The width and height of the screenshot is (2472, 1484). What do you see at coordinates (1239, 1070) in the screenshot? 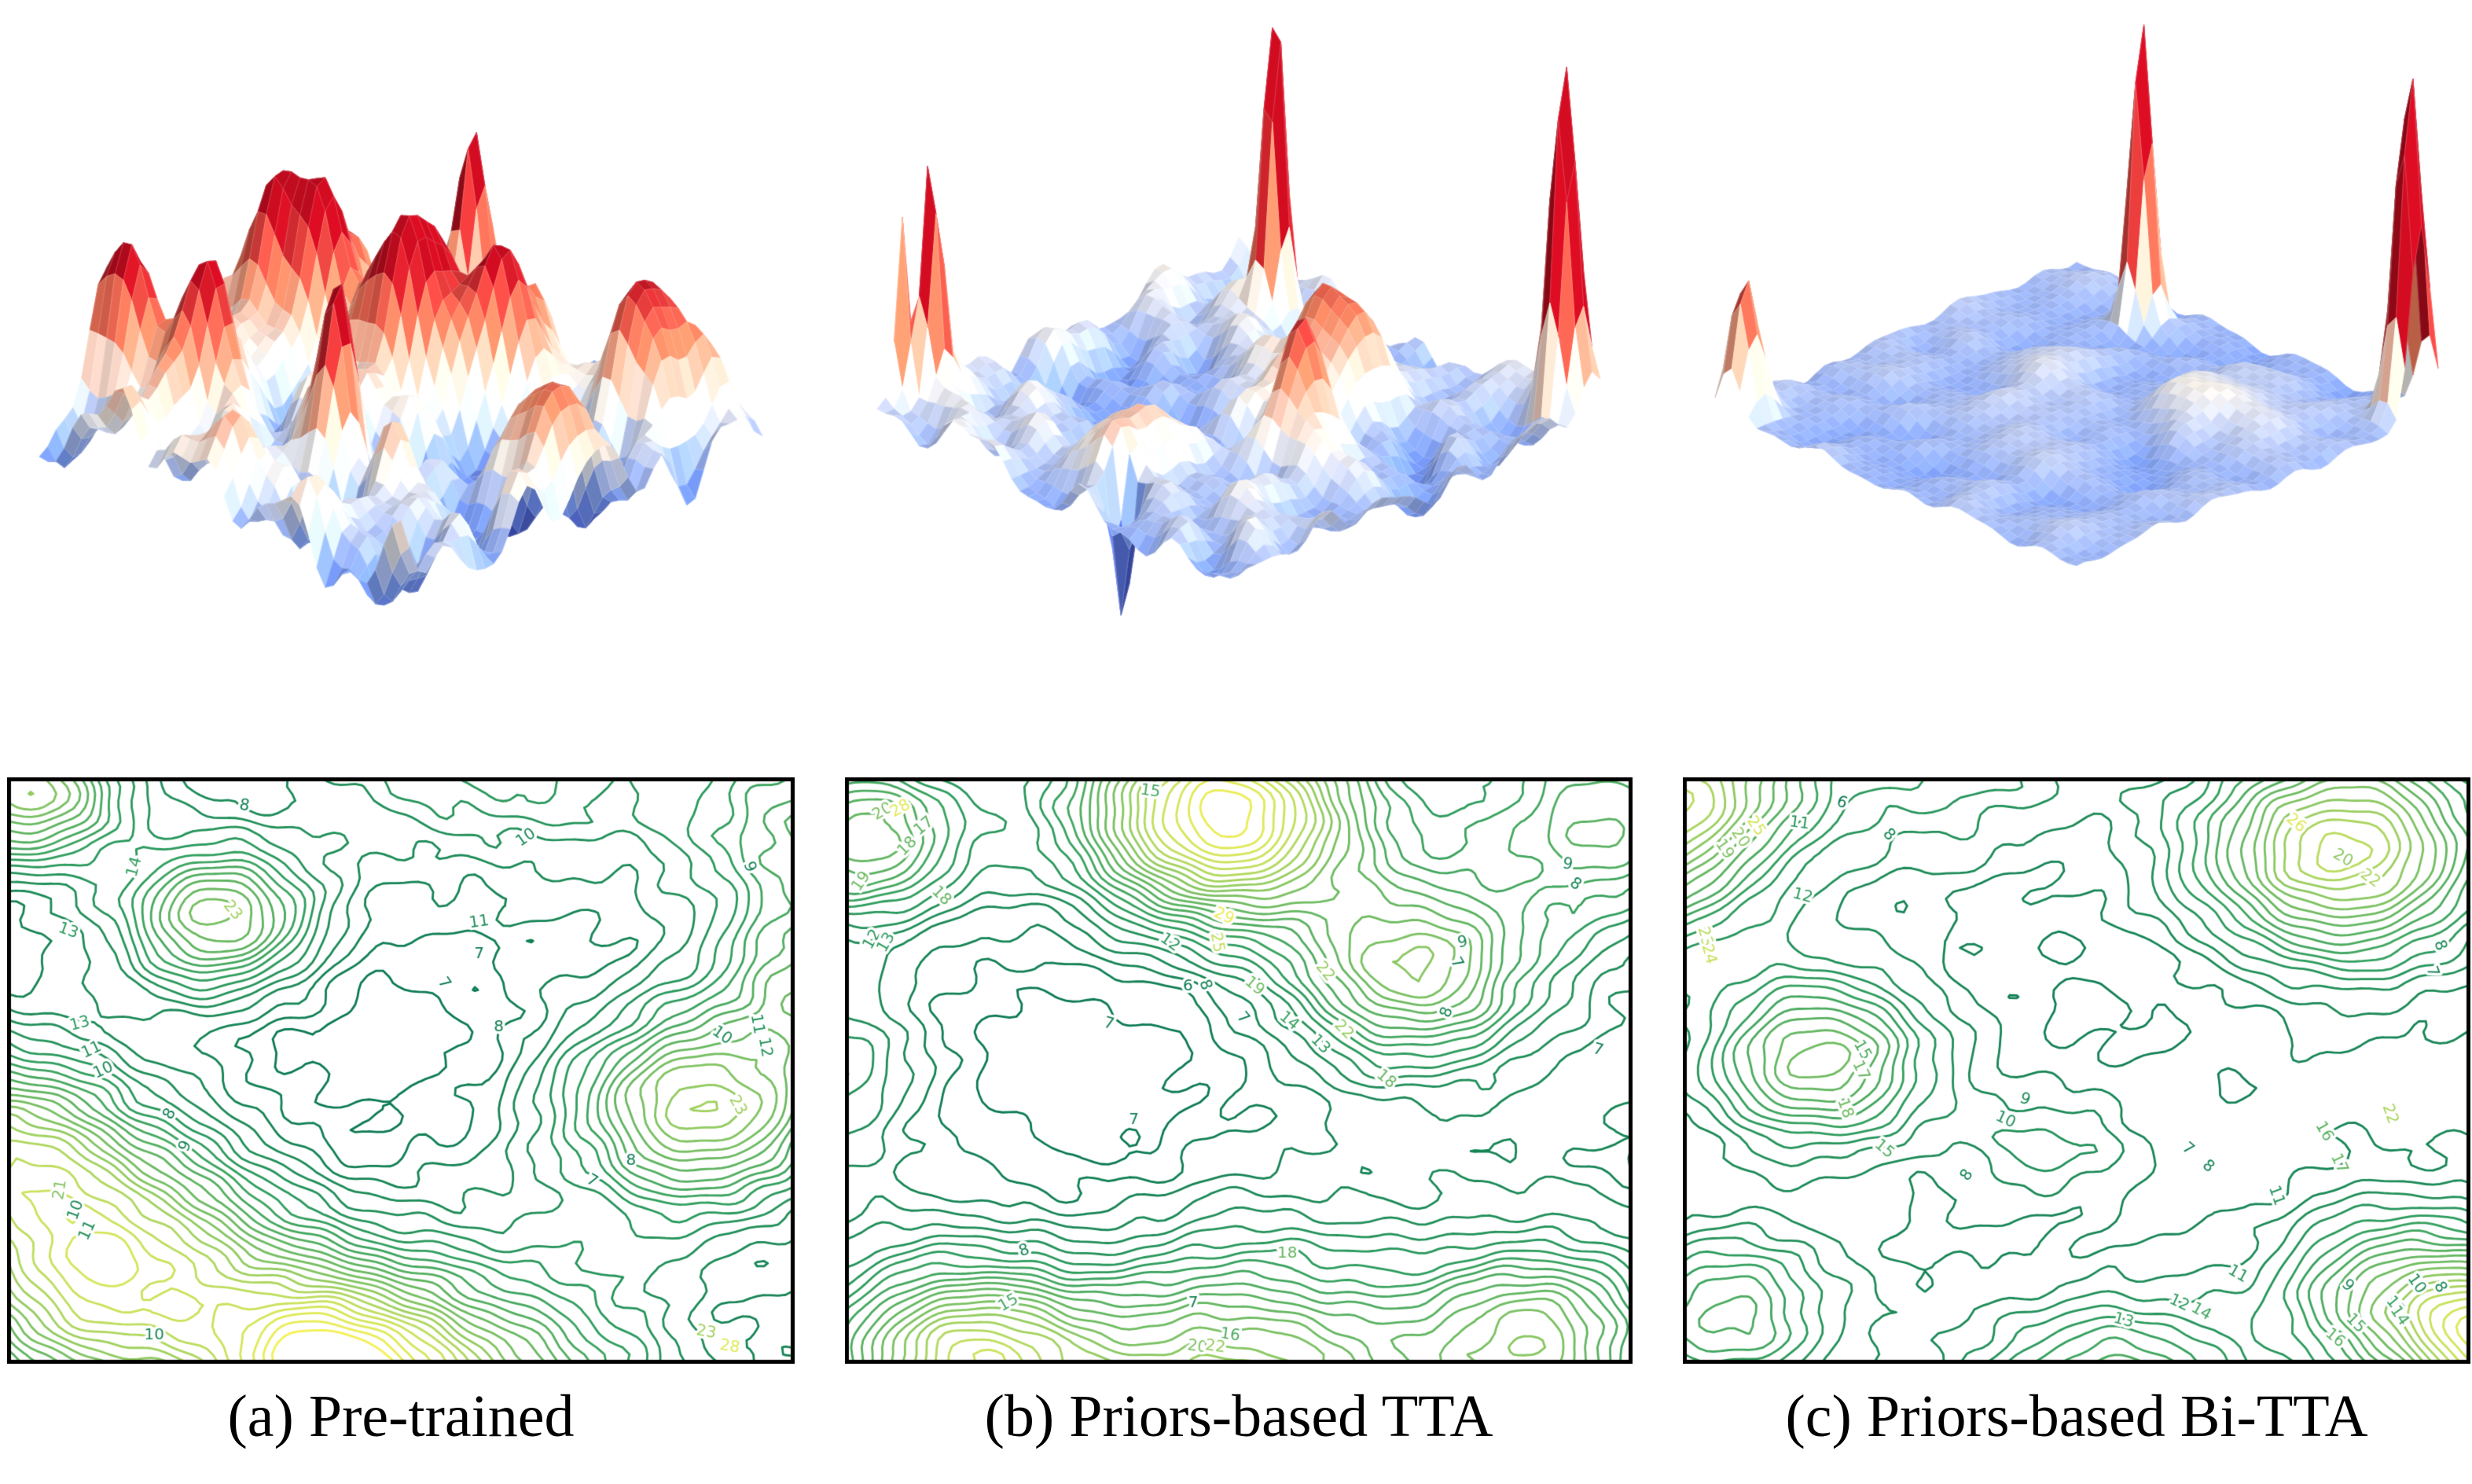
I see `contour-plot-b` at bounding box center [1239, 1070].